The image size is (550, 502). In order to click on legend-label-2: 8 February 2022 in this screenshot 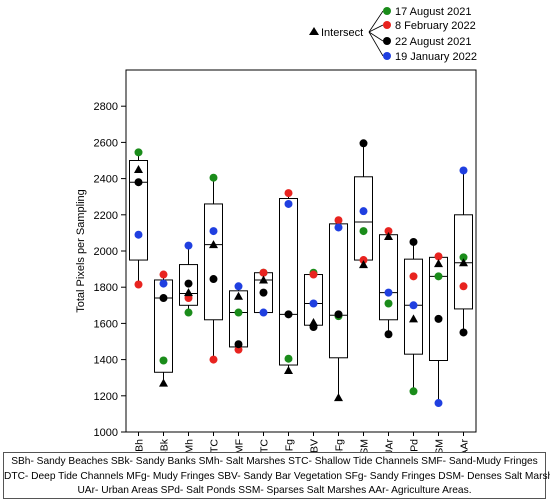, I will do `click(435, 26)`.